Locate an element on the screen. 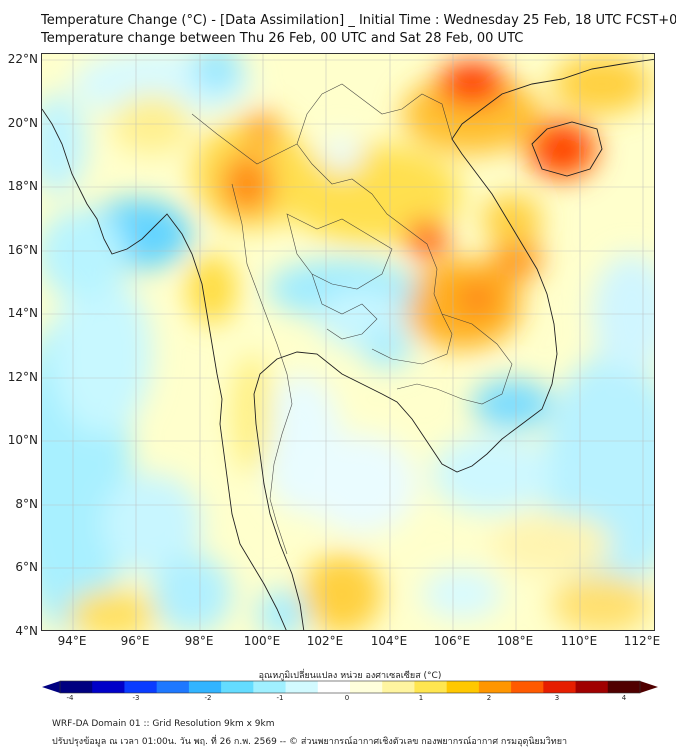 Image resolution: width=676 pixels, height=756 pixels. lon-label-96: 96°E is located at coordinates (135, 641).